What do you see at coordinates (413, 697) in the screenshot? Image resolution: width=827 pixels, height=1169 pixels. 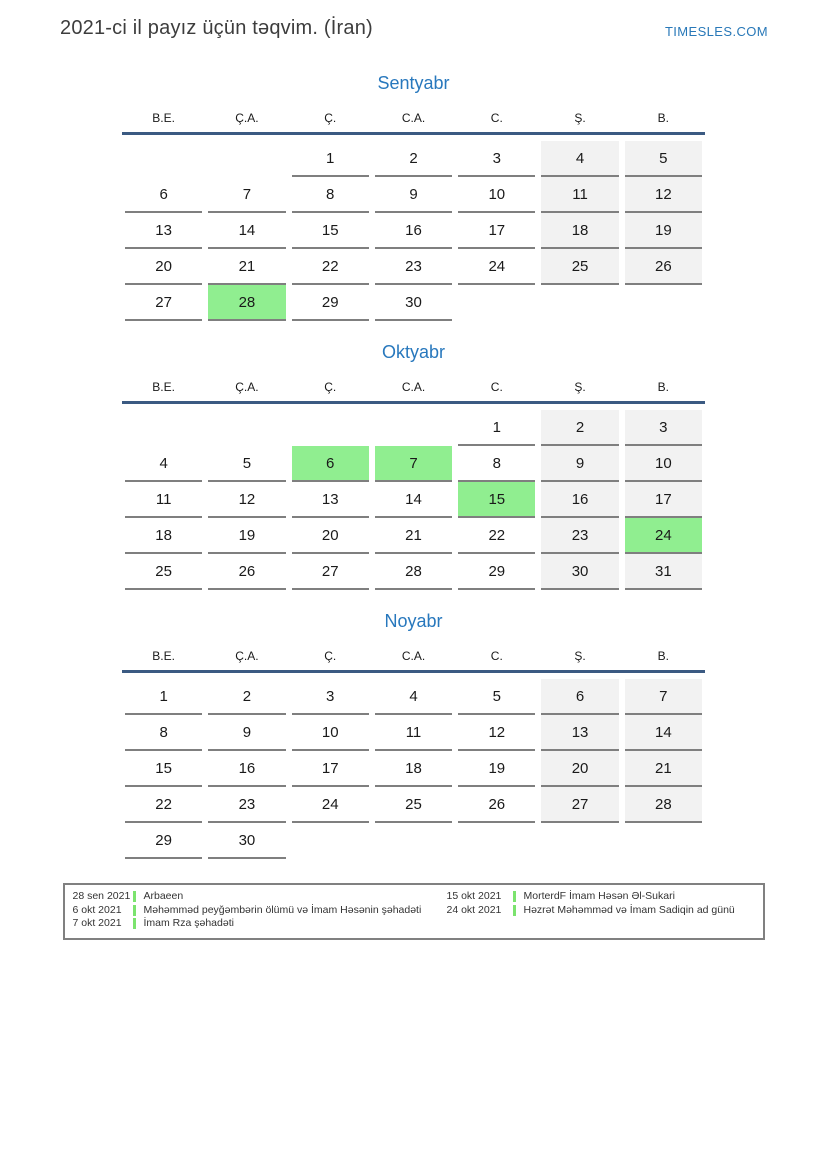 I see `day-cell-wrap: 4` at bounding box center [413, 697].